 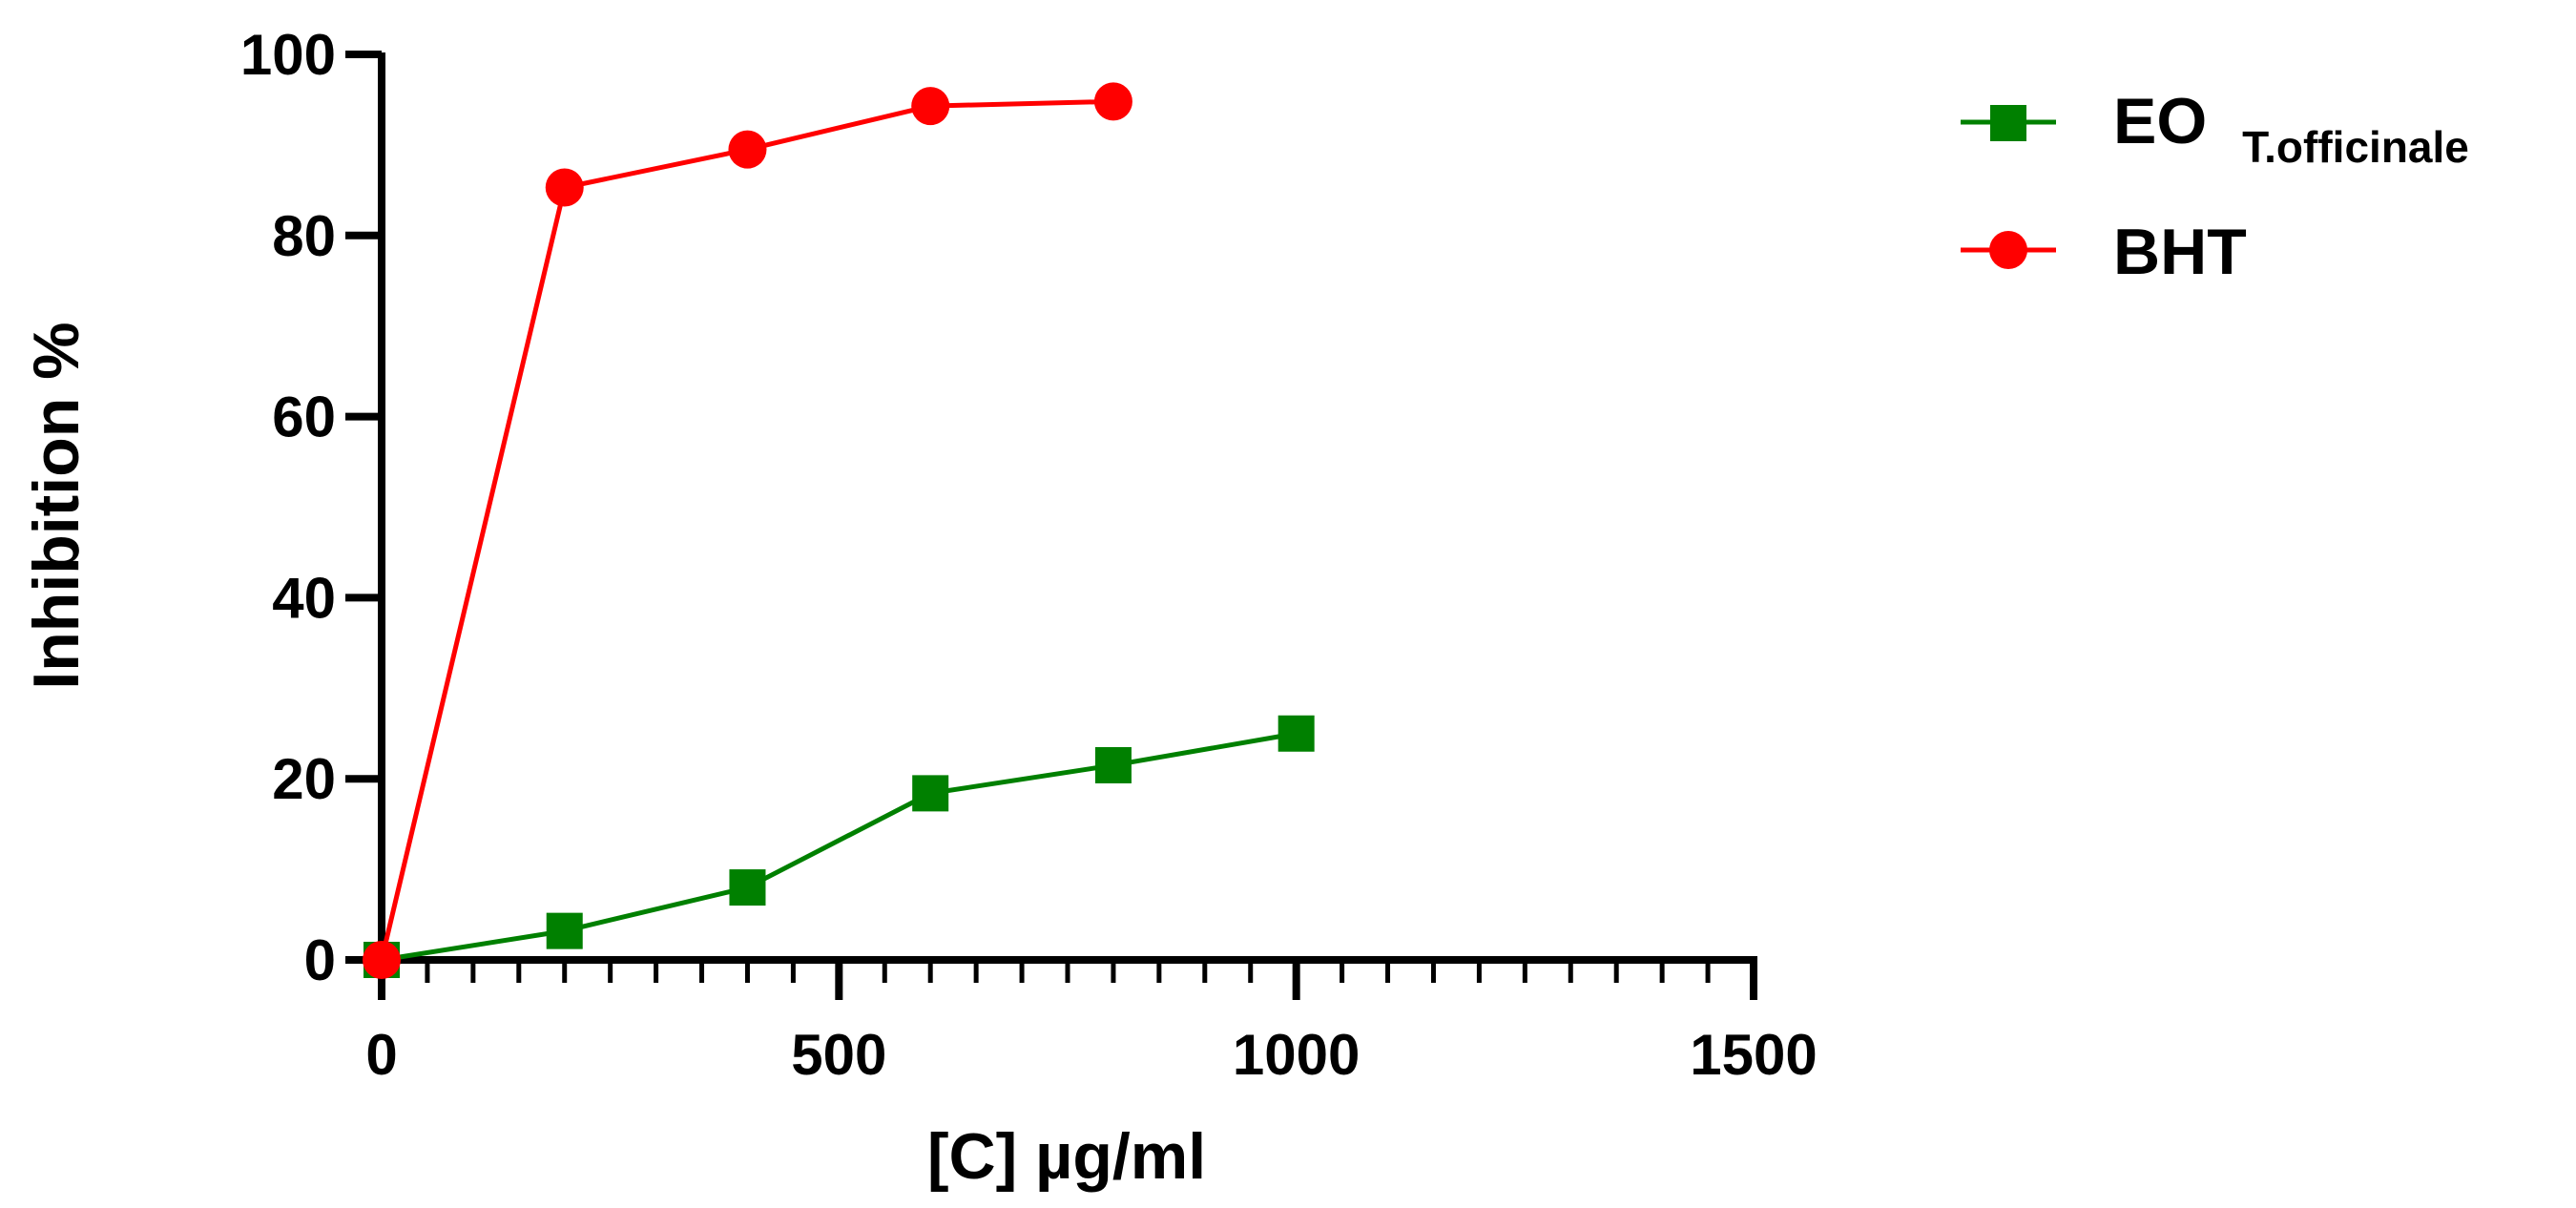 I want to click on legend-item-eo: EO T.officinale, so click(x=2215, y=128).